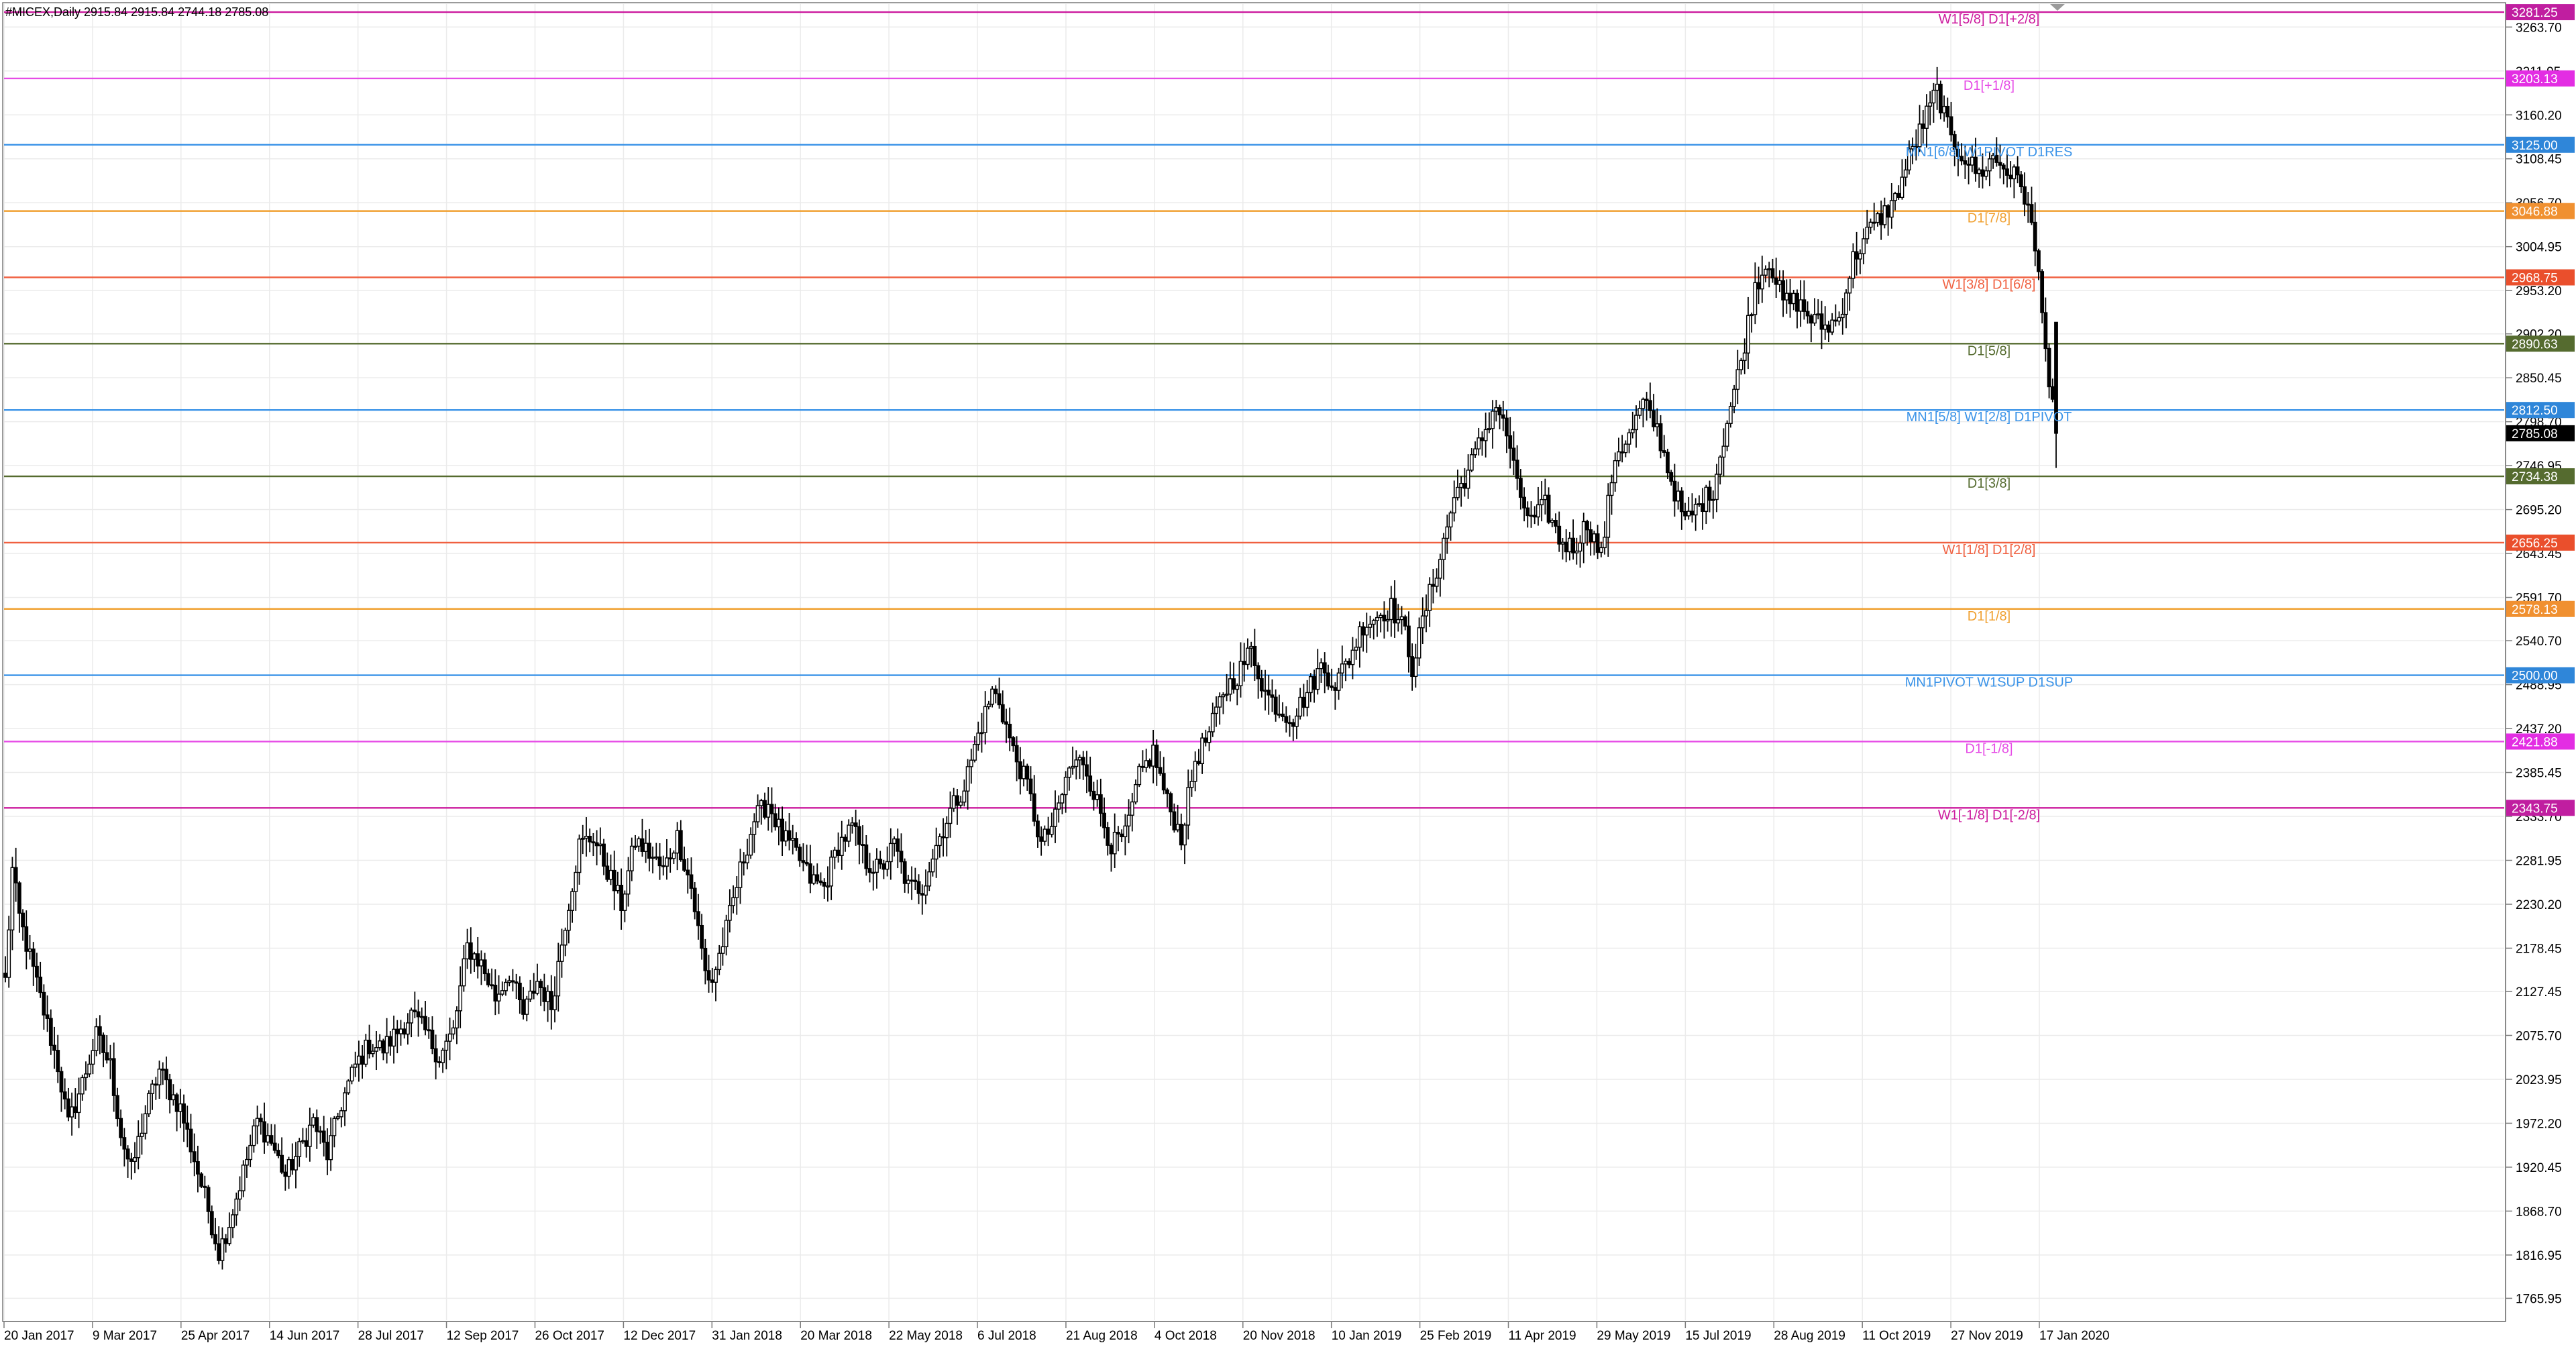 This screenshot has height=1349, width=2576. I want to click on x-tick-label: 9 Mar 2017, so click(125, 1336).